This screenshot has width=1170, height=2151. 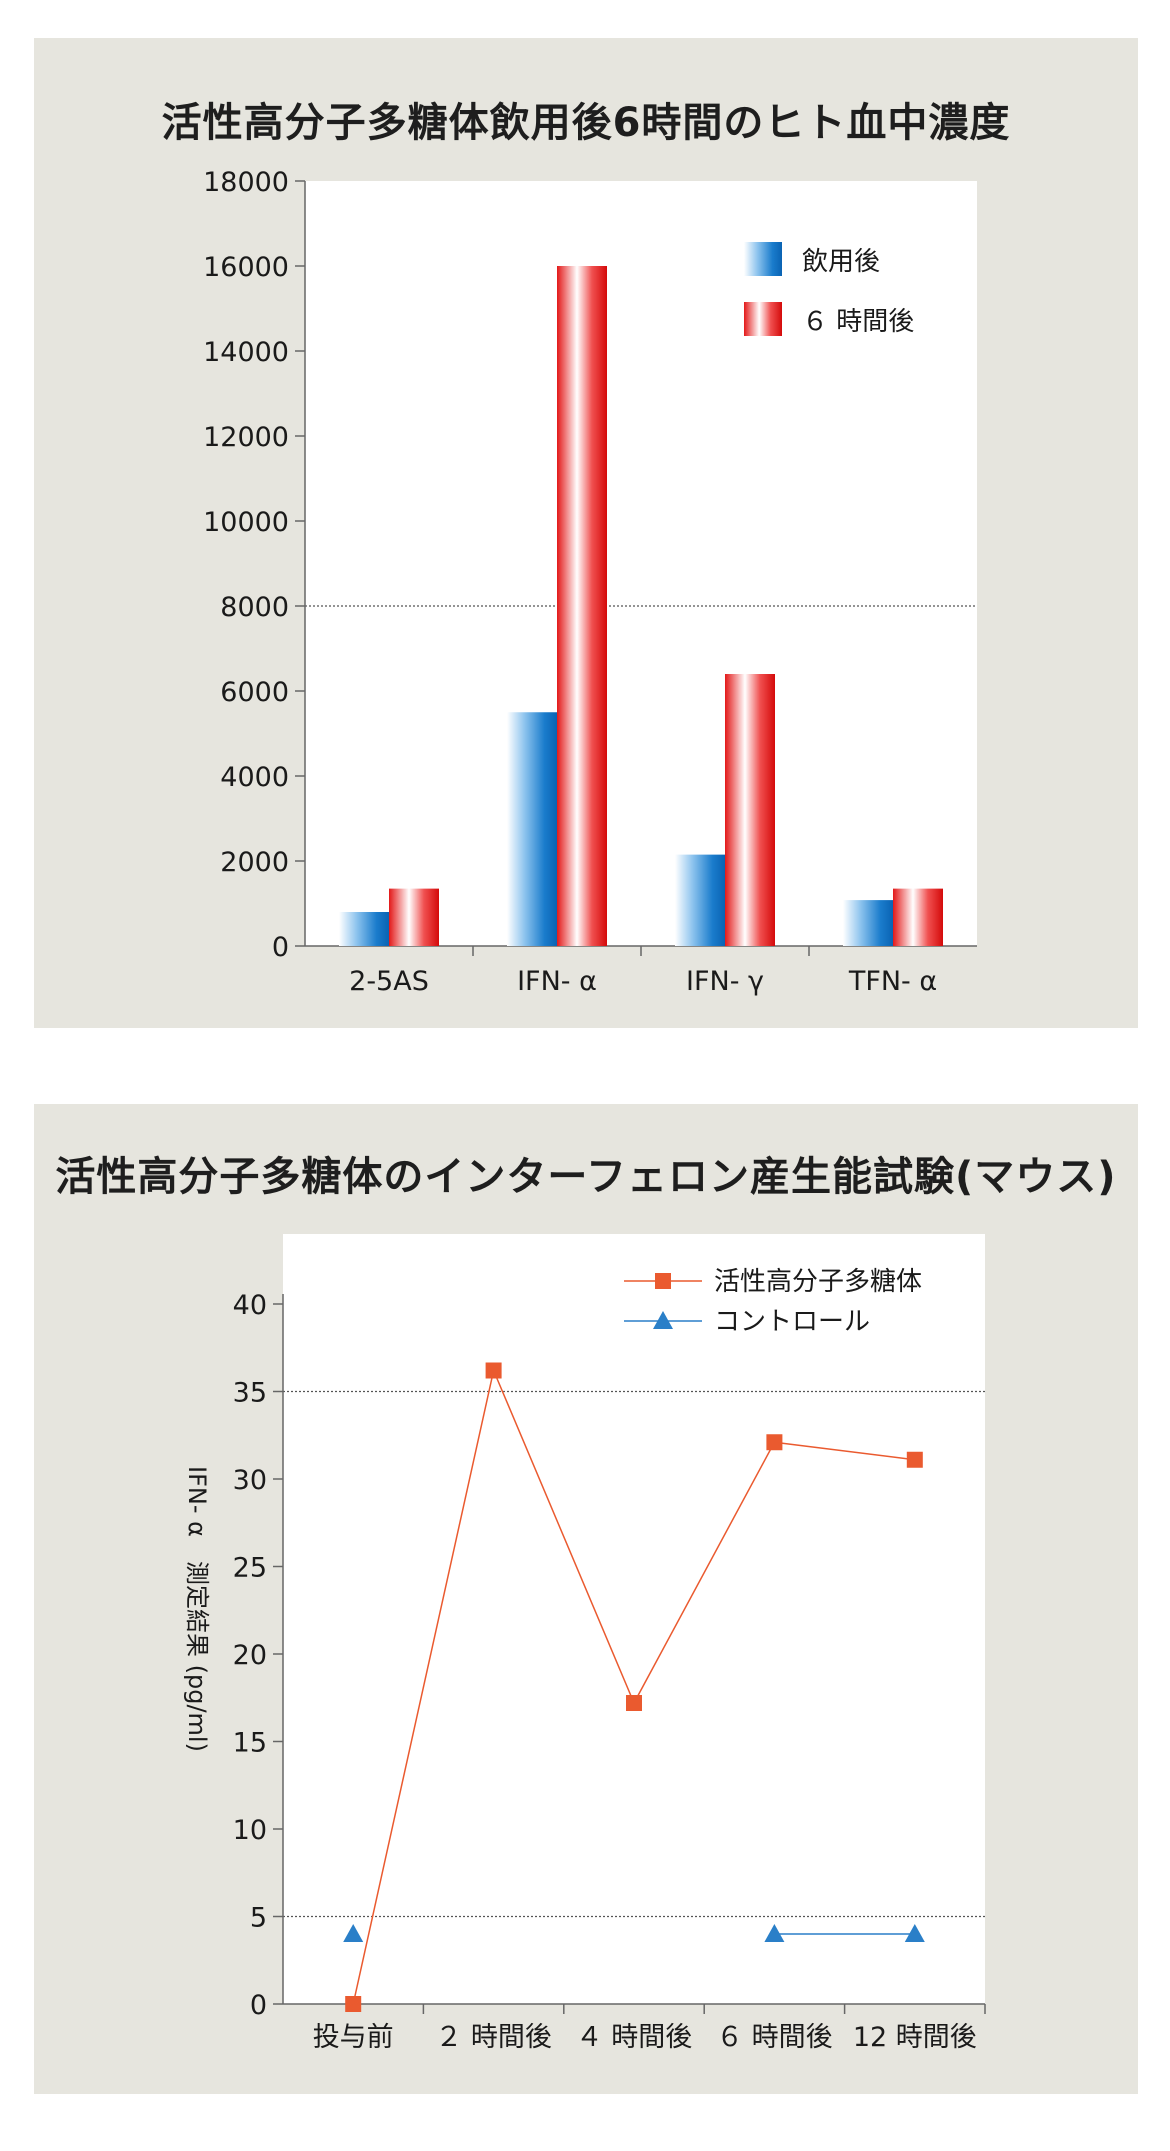 I want to click on y-tick-label: 18000, so click(x=246, y=182).